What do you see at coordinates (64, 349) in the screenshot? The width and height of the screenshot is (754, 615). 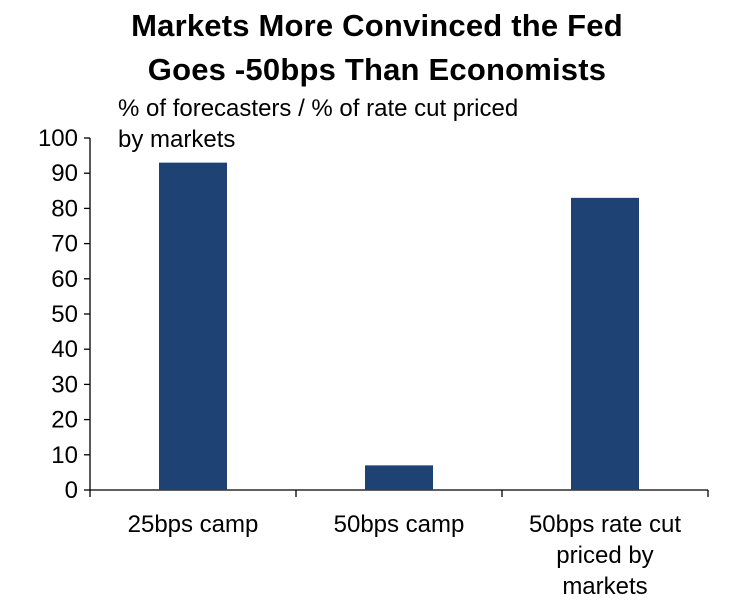 I see `y-tick-label: 40` at bounding box center [64, 349].